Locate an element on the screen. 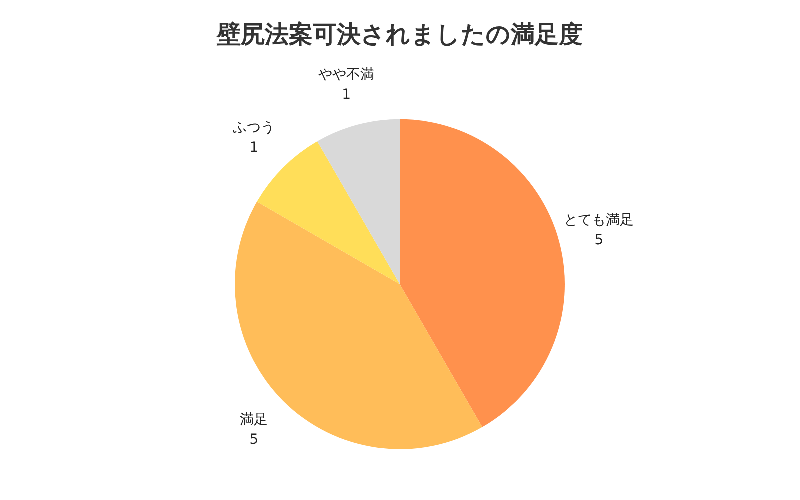  chart-title: 壁尻法案可決されましたの満足度 is located at coordinates (399, 34).